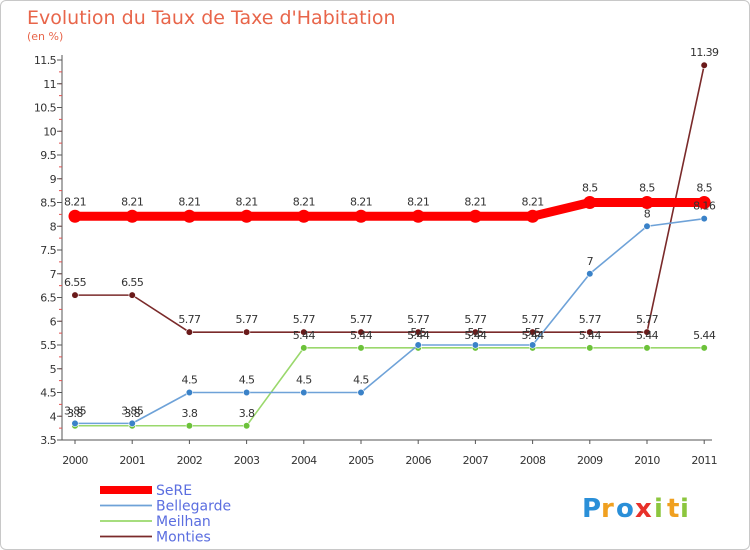 Image resolution: width=750 pixels, height=550 pixels. I want to click on x-tick-label: 2004, so click(304, 460).